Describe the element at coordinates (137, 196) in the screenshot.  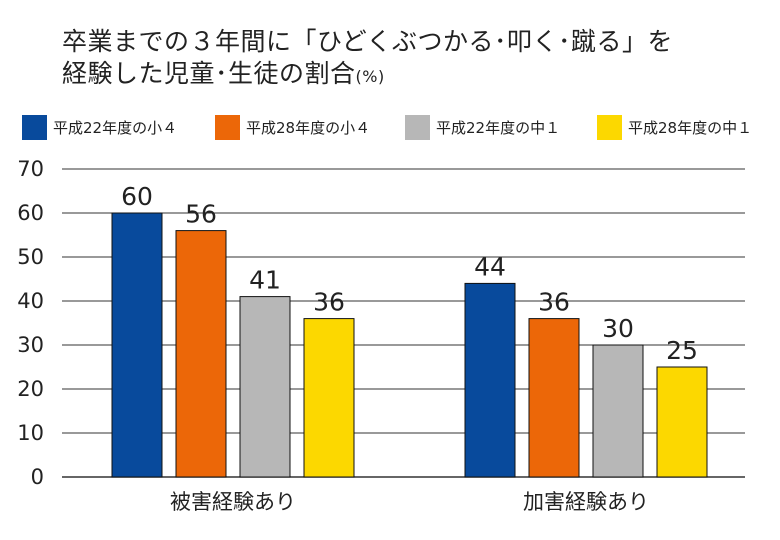
I see `data-label-1-1: 60` at that location.